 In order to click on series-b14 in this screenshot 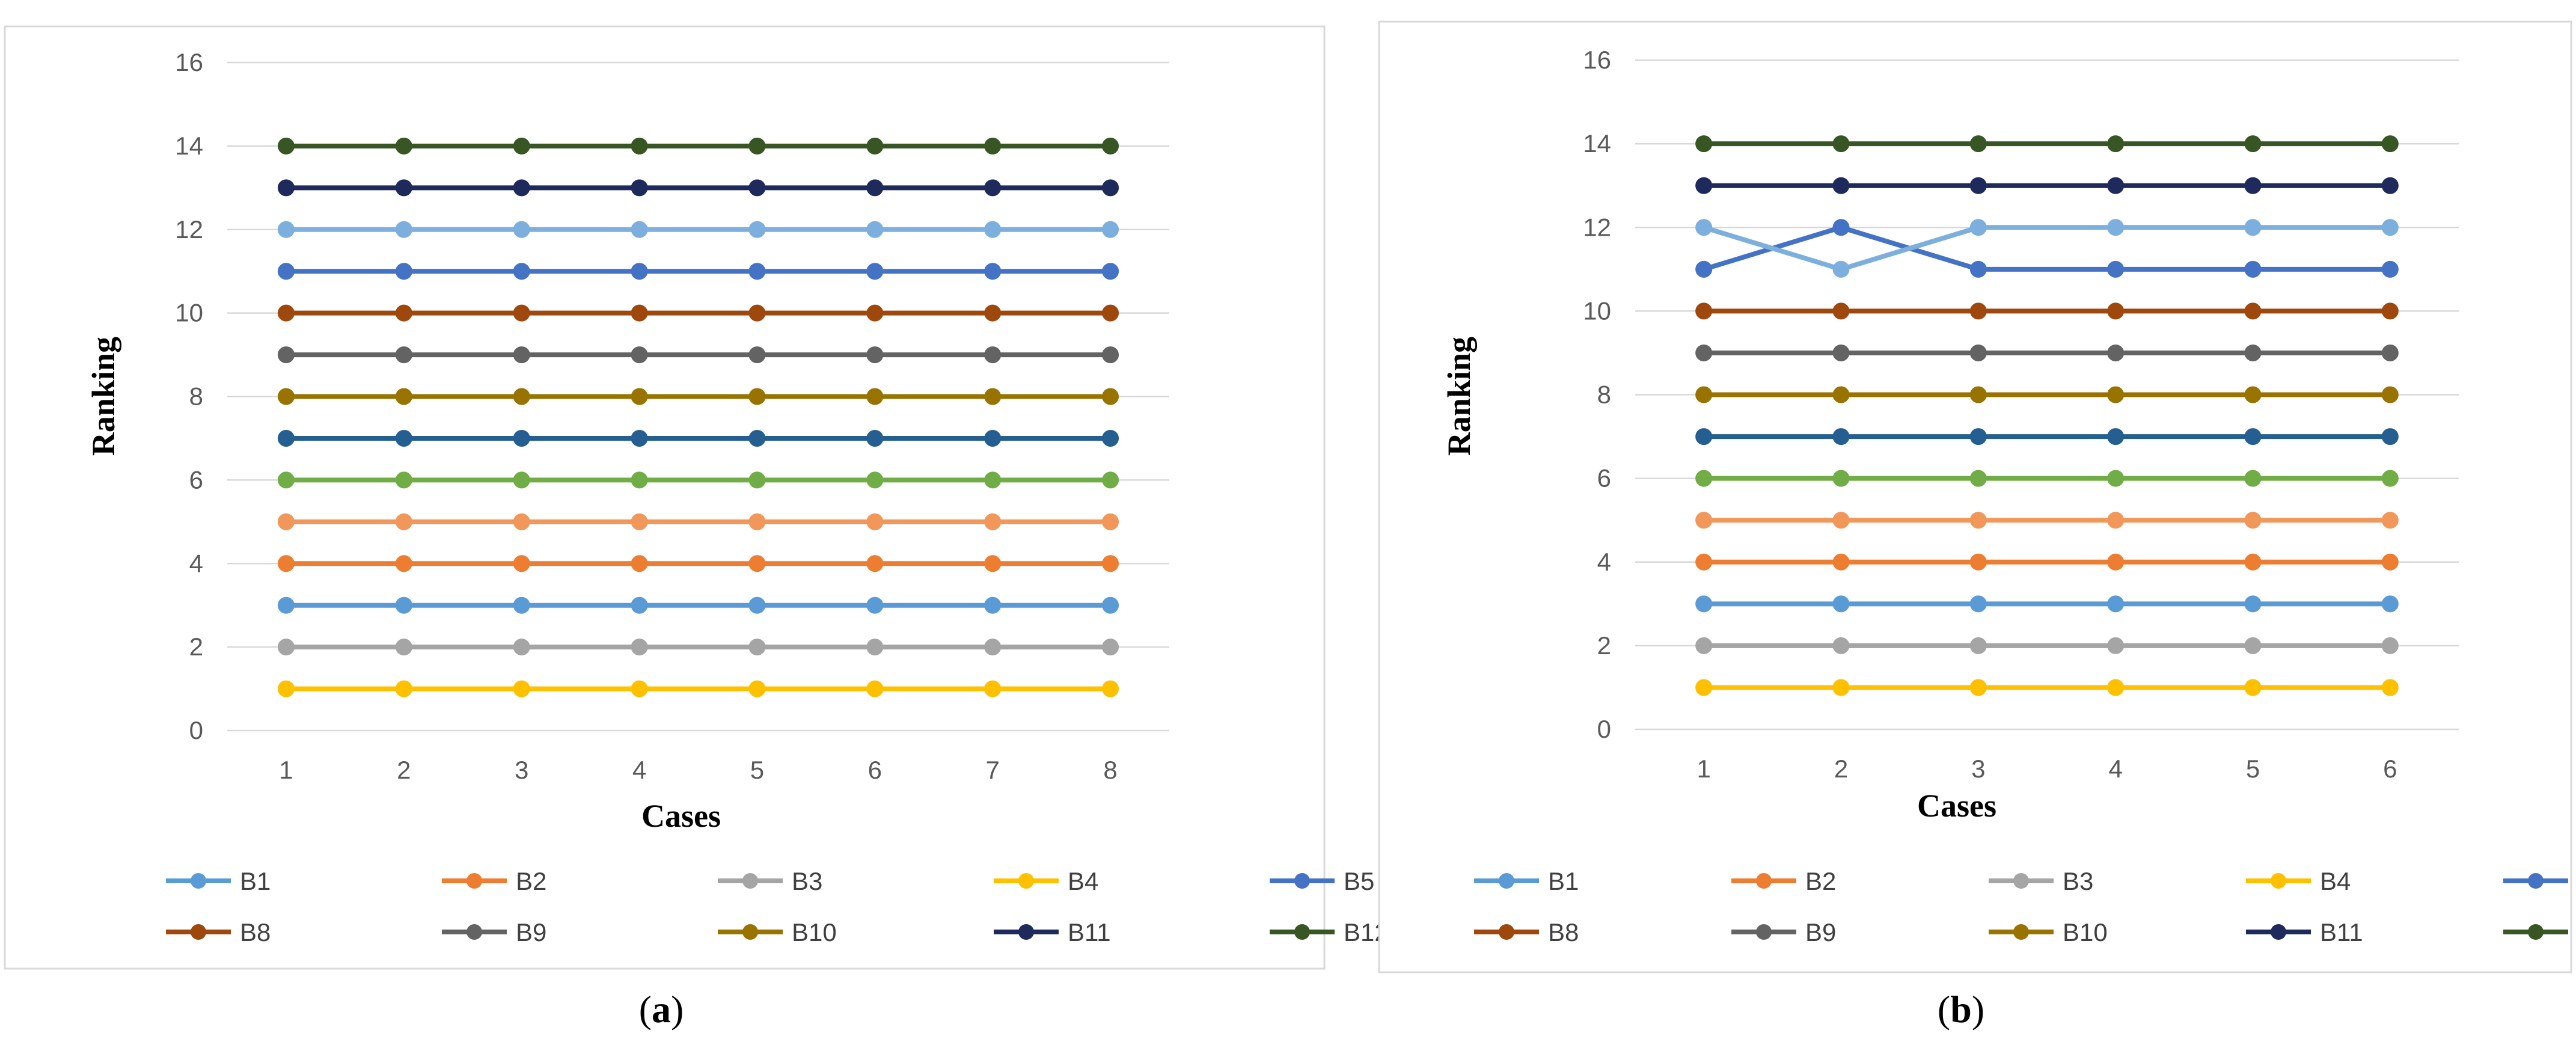, I will do `click(698, 521)`.